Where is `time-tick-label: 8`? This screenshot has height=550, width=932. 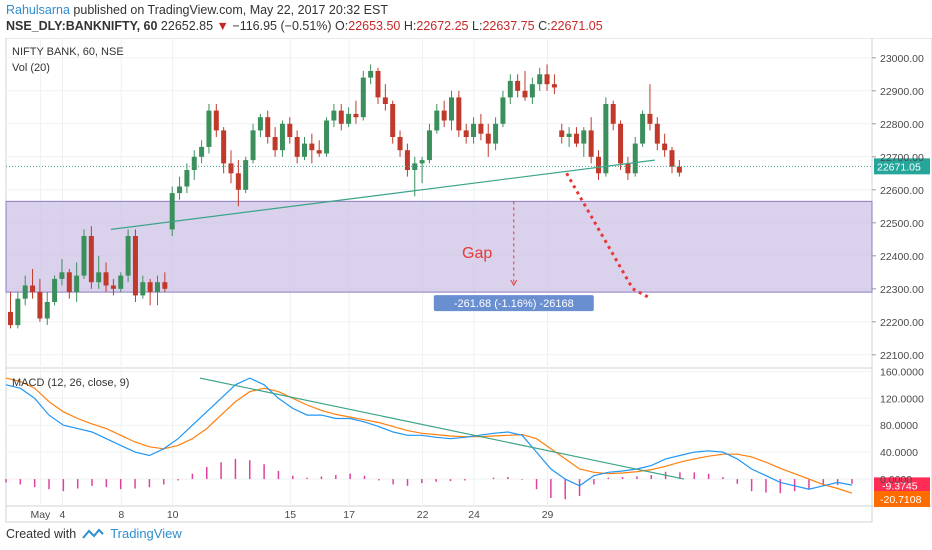 time-tick-label: 8 is located at coordinates (121, 515).